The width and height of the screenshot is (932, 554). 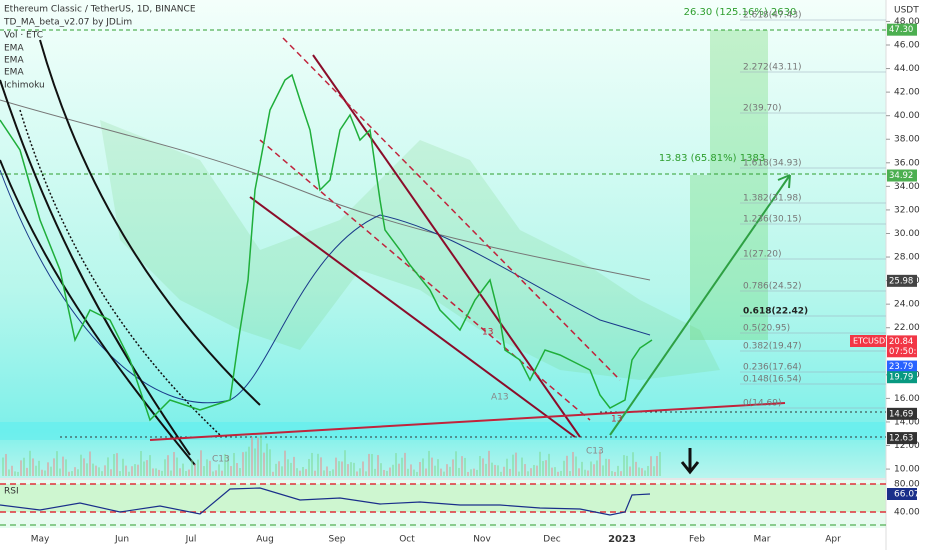 I want to click on price-tick-label: 14.00, so click(x=907, y=422).